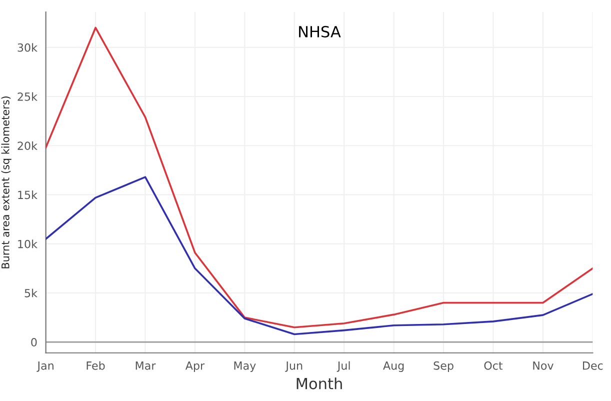  Describe the element at coordinates (245, 367) in the screenshot. I see `x-tick-label: May` at that location.